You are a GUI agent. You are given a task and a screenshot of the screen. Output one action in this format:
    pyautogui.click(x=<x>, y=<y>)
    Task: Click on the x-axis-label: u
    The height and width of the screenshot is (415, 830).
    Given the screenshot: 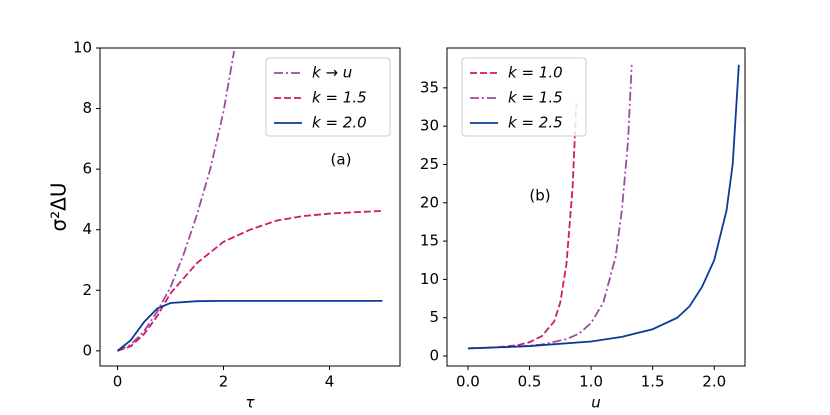 What is the action you would take?
    pyautogui.click(x=596, y=403)
    